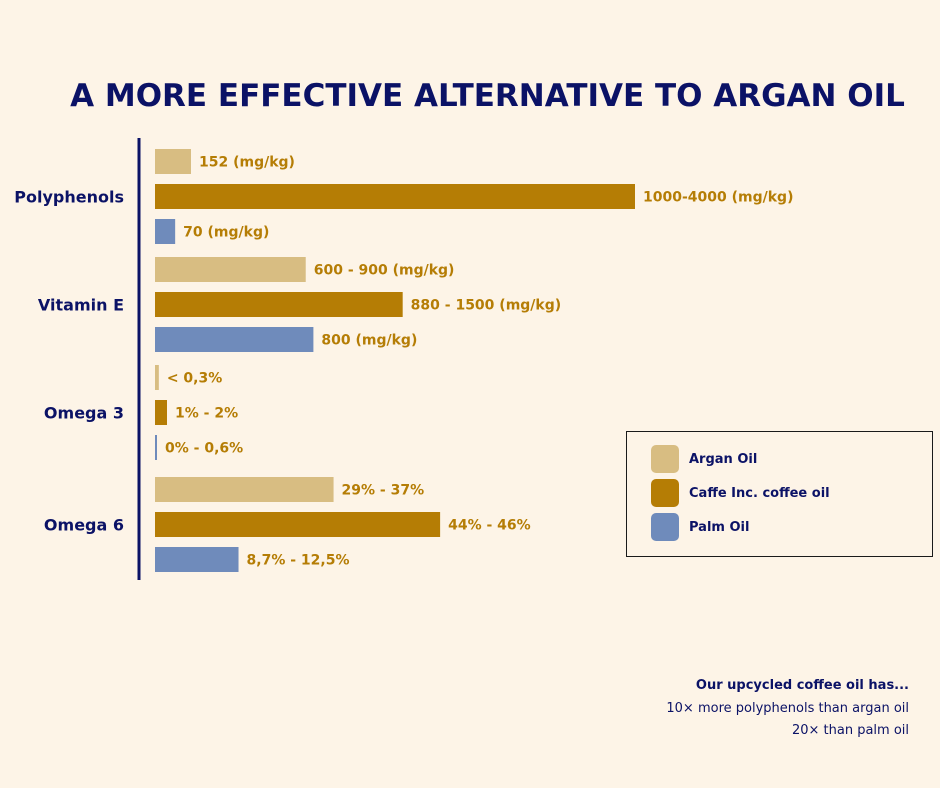  Describe the element at coordinates (84, 525) in the screenshot. I see `category-label-omega-6: Omega 6` at that location.